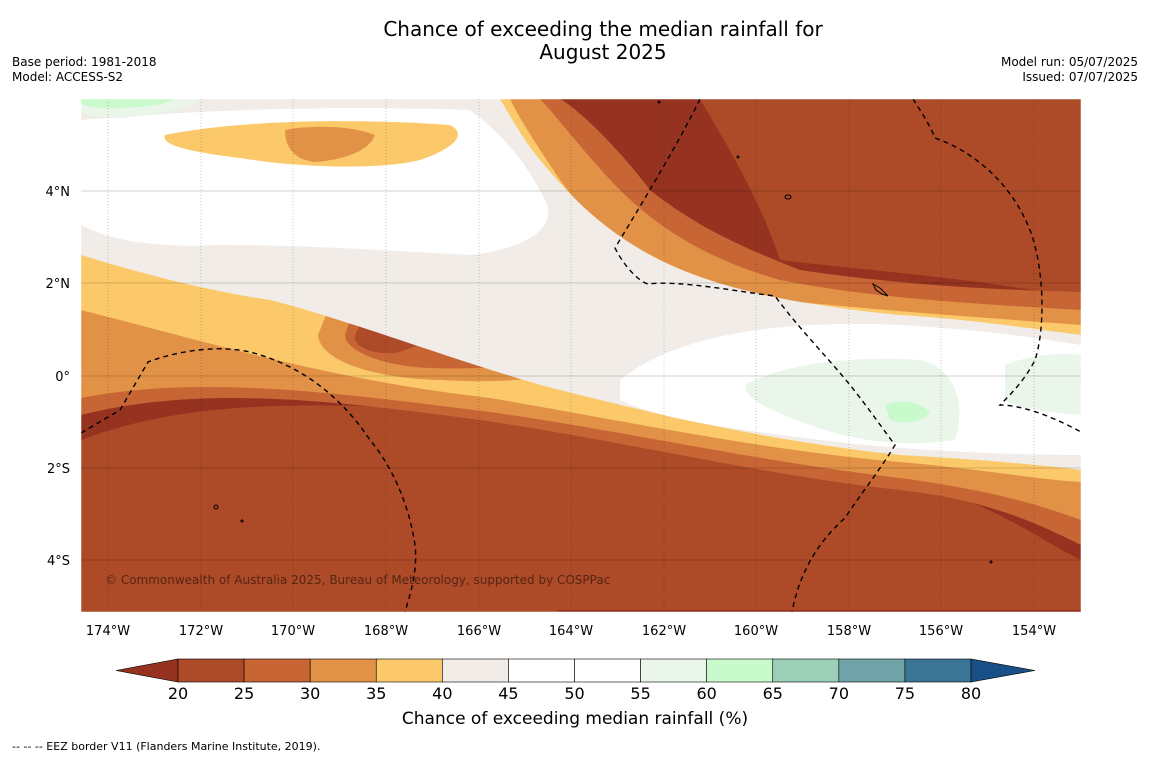 Image resolution: width=1150 pixels, height=758 pixels. What do you see at coordinates (756, 631) in the screenshot?
I see `lon-label: 160°W` at bounding box center [756, 631].